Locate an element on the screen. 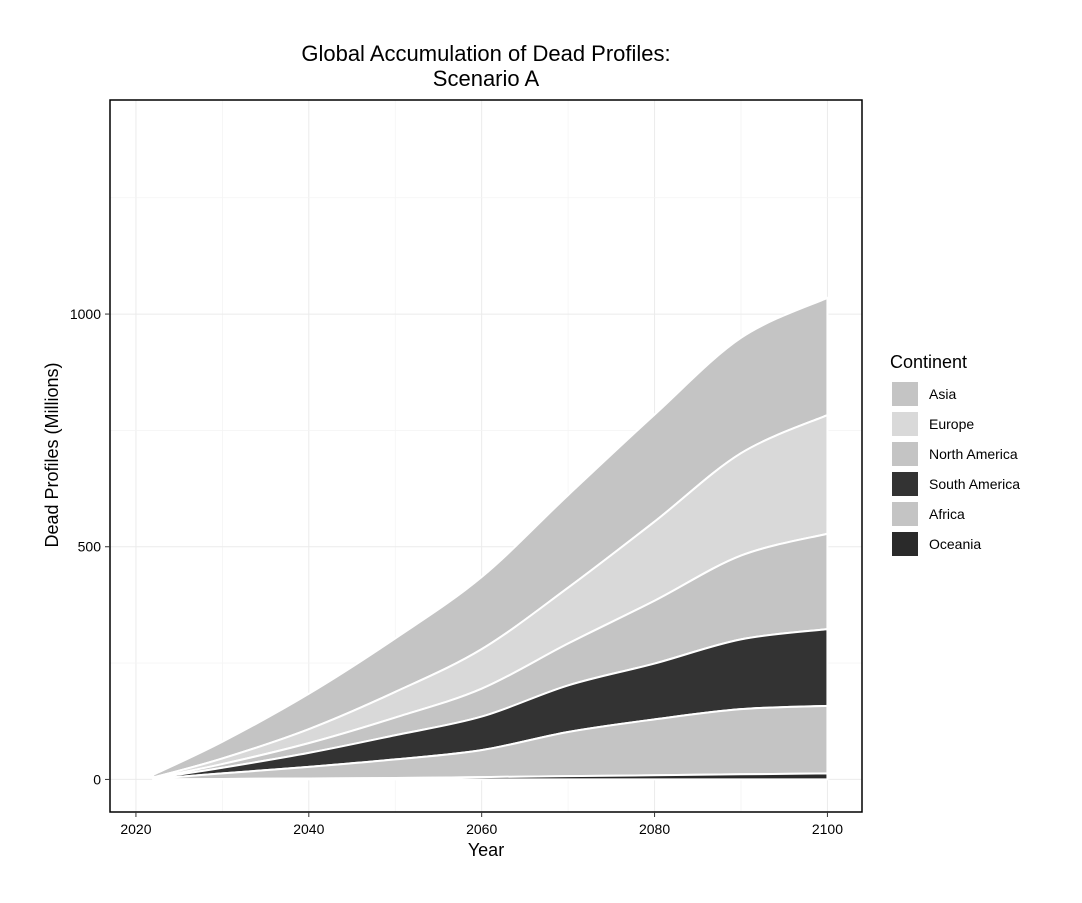 The height and width of the screenshot is (903, 1082). y-axis-title: Dead Profiles (Millions) is located at coordinates (52, 454).